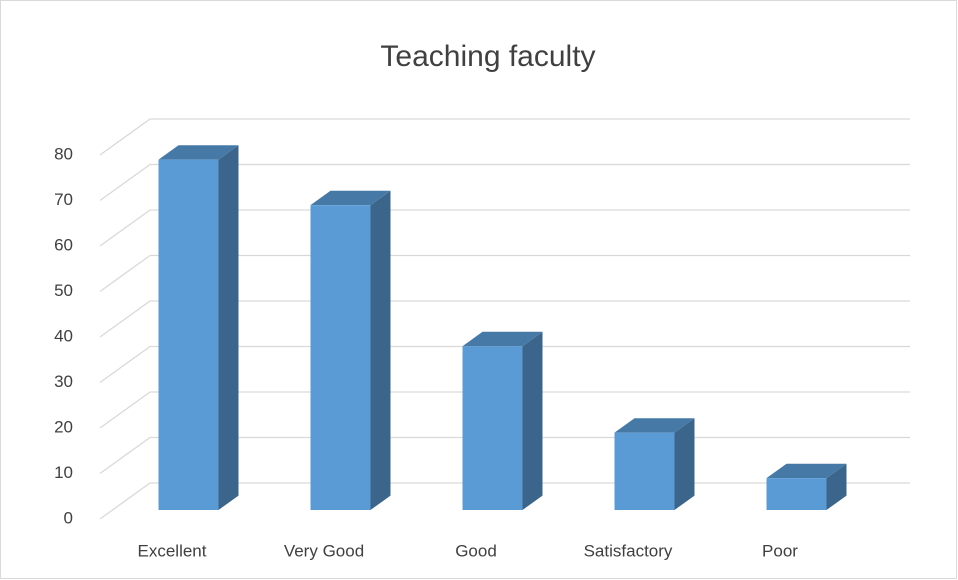 The height and width of the screenshot is (580, 958). Describe the element at coordinates (68, 517) in the screenshot. I see `y-tick-label: 0` at that location.